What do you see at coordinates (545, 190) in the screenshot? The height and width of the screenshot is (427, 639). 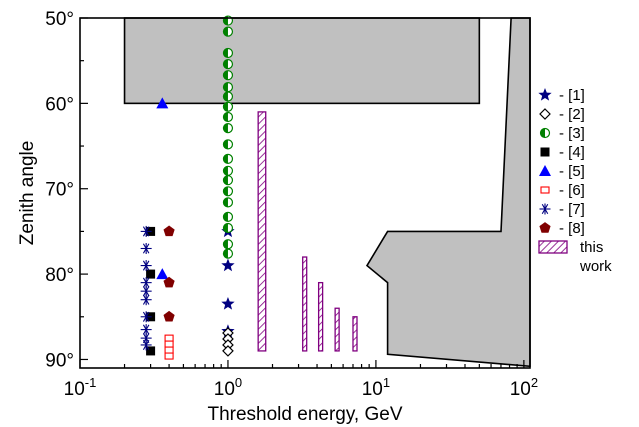 I see `legend-marker-s6` at bounding box center [545, 190].